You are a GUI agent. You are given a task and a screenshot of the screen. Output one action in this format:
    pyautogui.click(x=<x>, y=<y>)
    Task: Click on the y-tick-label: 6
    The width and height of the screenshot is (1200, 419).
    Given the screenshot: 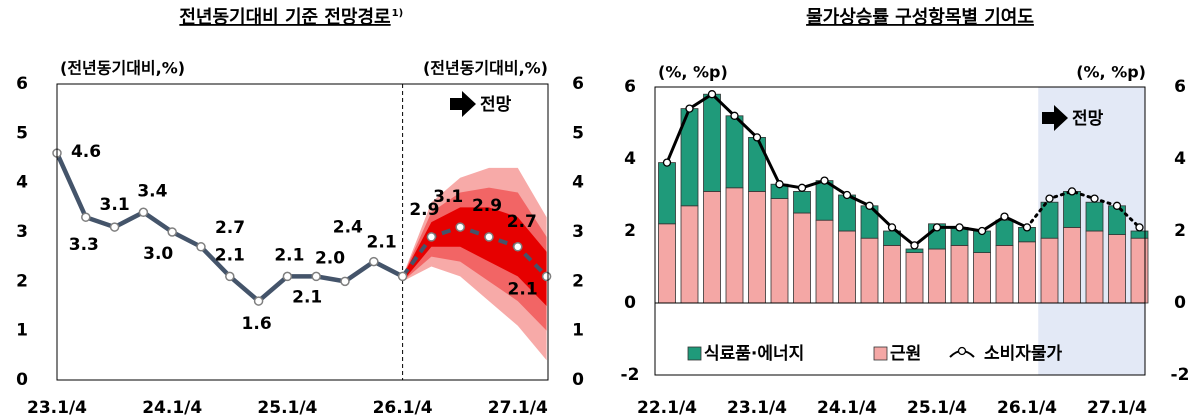 What is the action you would take?
    pyautogui.click(x=630, y=87)
    